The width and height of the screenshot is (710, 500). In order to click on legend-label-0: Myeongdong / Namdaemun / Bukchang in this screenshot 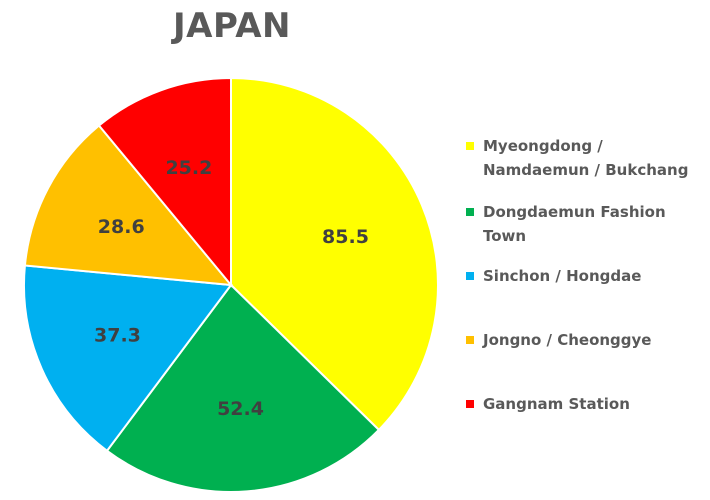, I will do `click(586, 158)`.